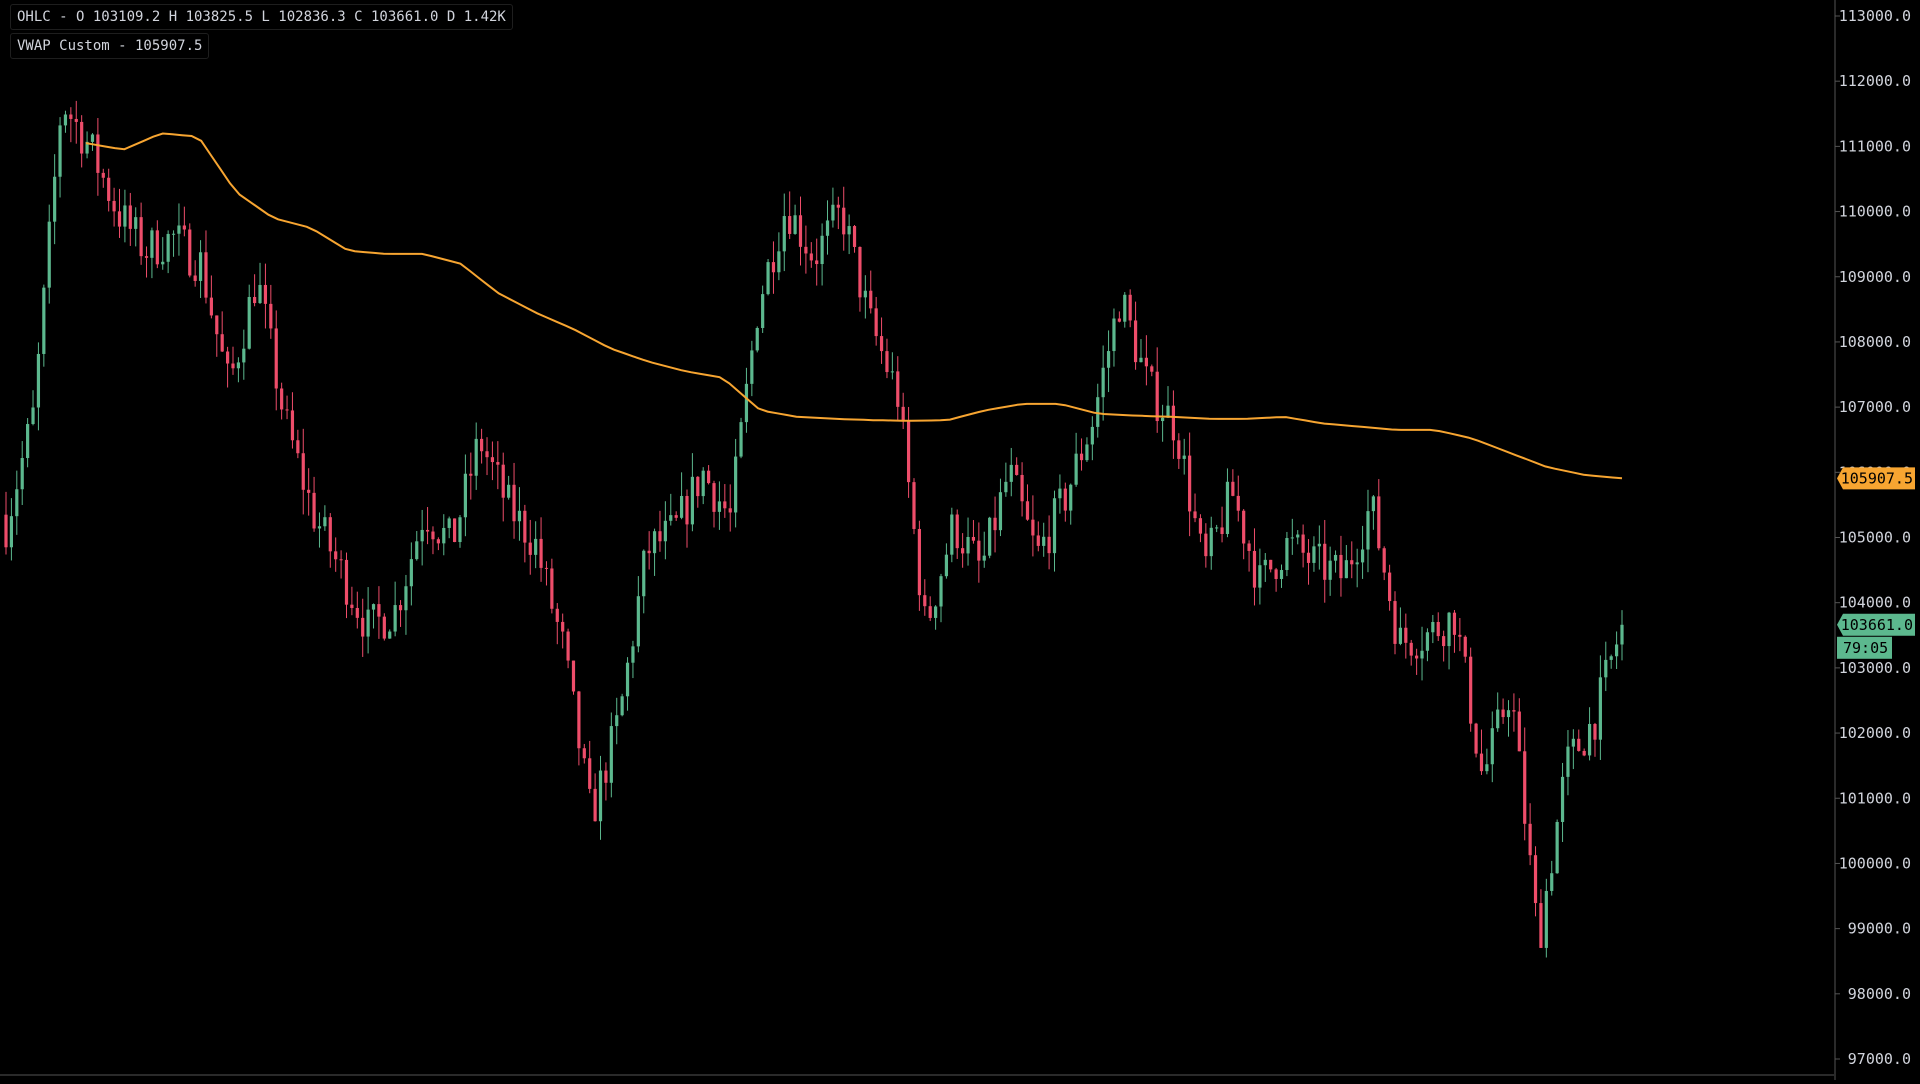 This screenshot has height=1084, width=1920. What do you see at coordinates (110, 46) in the screenshot?
I see `vwap-legend: VWAP Custom - 105907.5` at bounding box center [110, 46].